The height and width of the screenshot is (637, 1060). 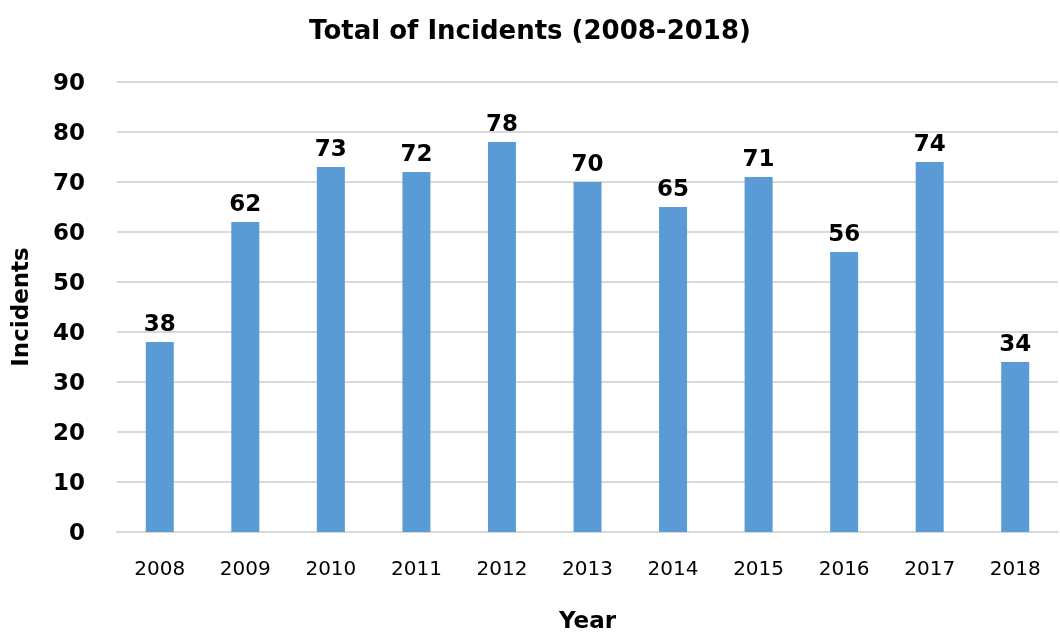 I want to click on chart-title: Total of Incidents (2008-2018), so click(x=530, y=30).